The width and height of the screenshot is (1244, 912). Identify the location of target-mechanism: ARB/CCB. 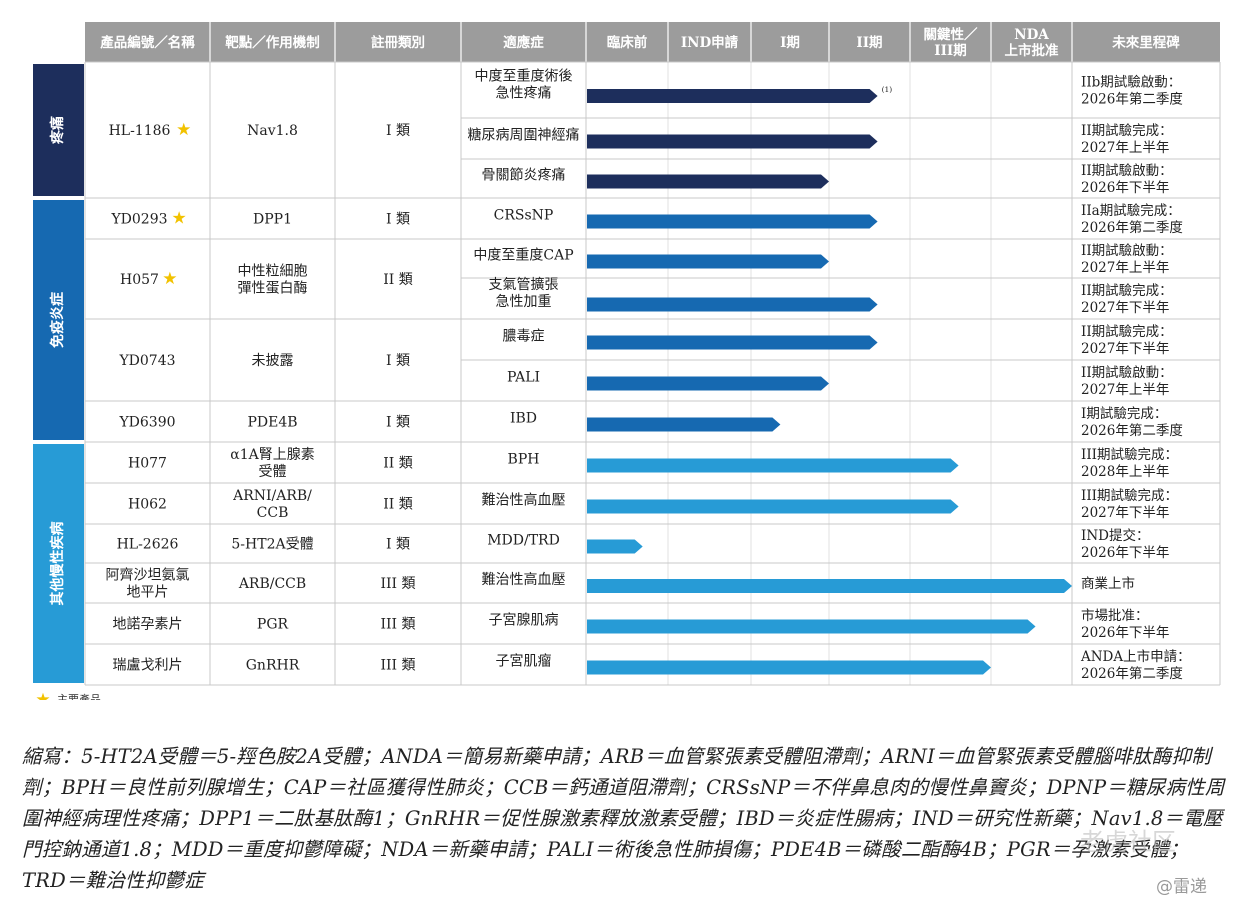
(272, 584).